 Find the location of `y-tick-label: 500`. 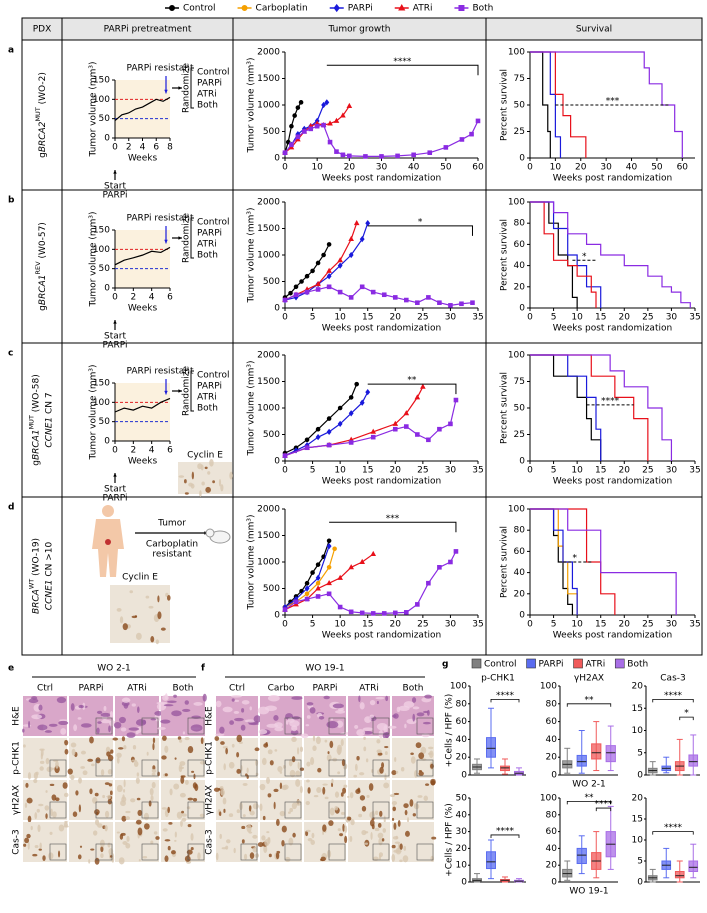

y-tick-label: 500 is located at coordinates (271, 589).